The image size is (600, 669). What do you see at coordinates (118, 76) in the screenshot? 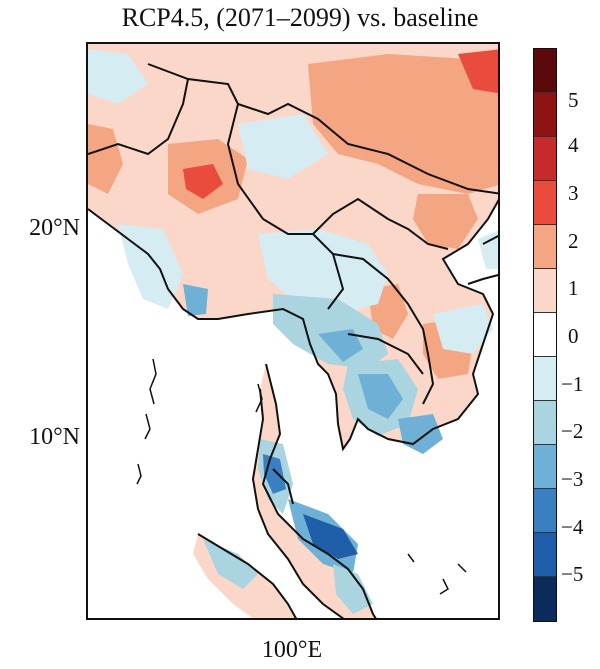
I see `cool-region-northwest` at bounding box center [118, 76].